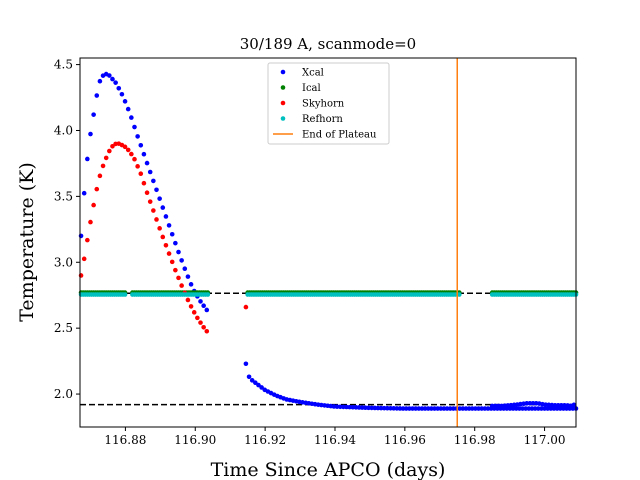 The height and width of the screenshot is (480, 640). Describe the element at coordinates (328, 469) in the screenshot. I see `x-axis-label: Time Since APCO (days)` at that location.